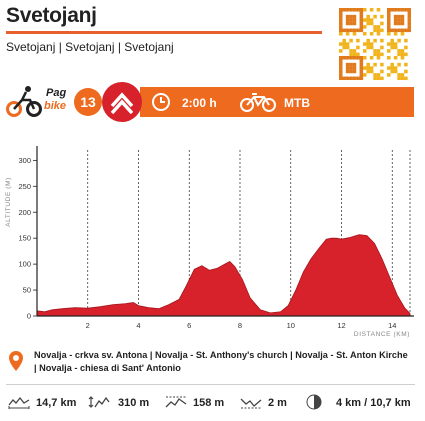 The width and height of the screenshot is (425, 421). I want to click on footer-divider, so click(210, 384).